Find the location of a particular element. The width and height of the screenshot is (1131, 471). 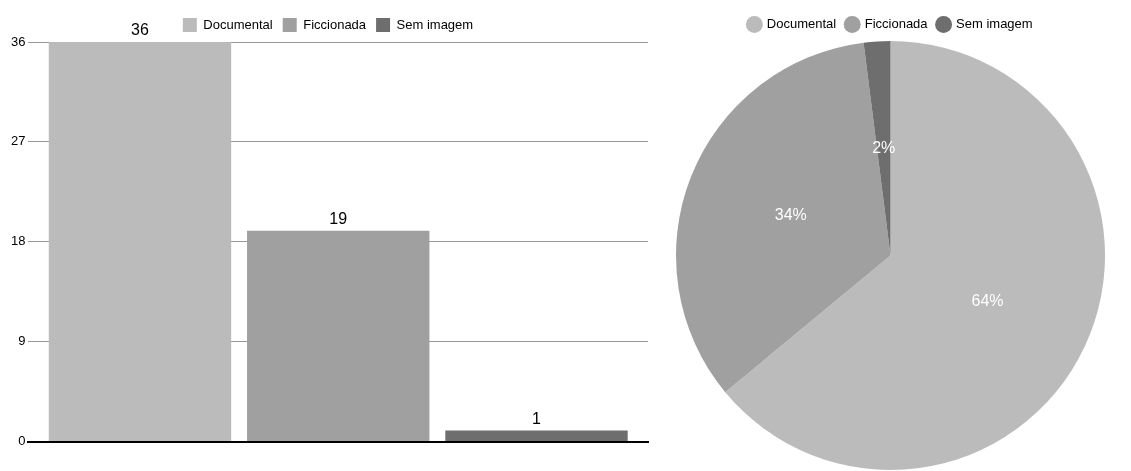

data-label: 34% is located at coordinates (790, 215).